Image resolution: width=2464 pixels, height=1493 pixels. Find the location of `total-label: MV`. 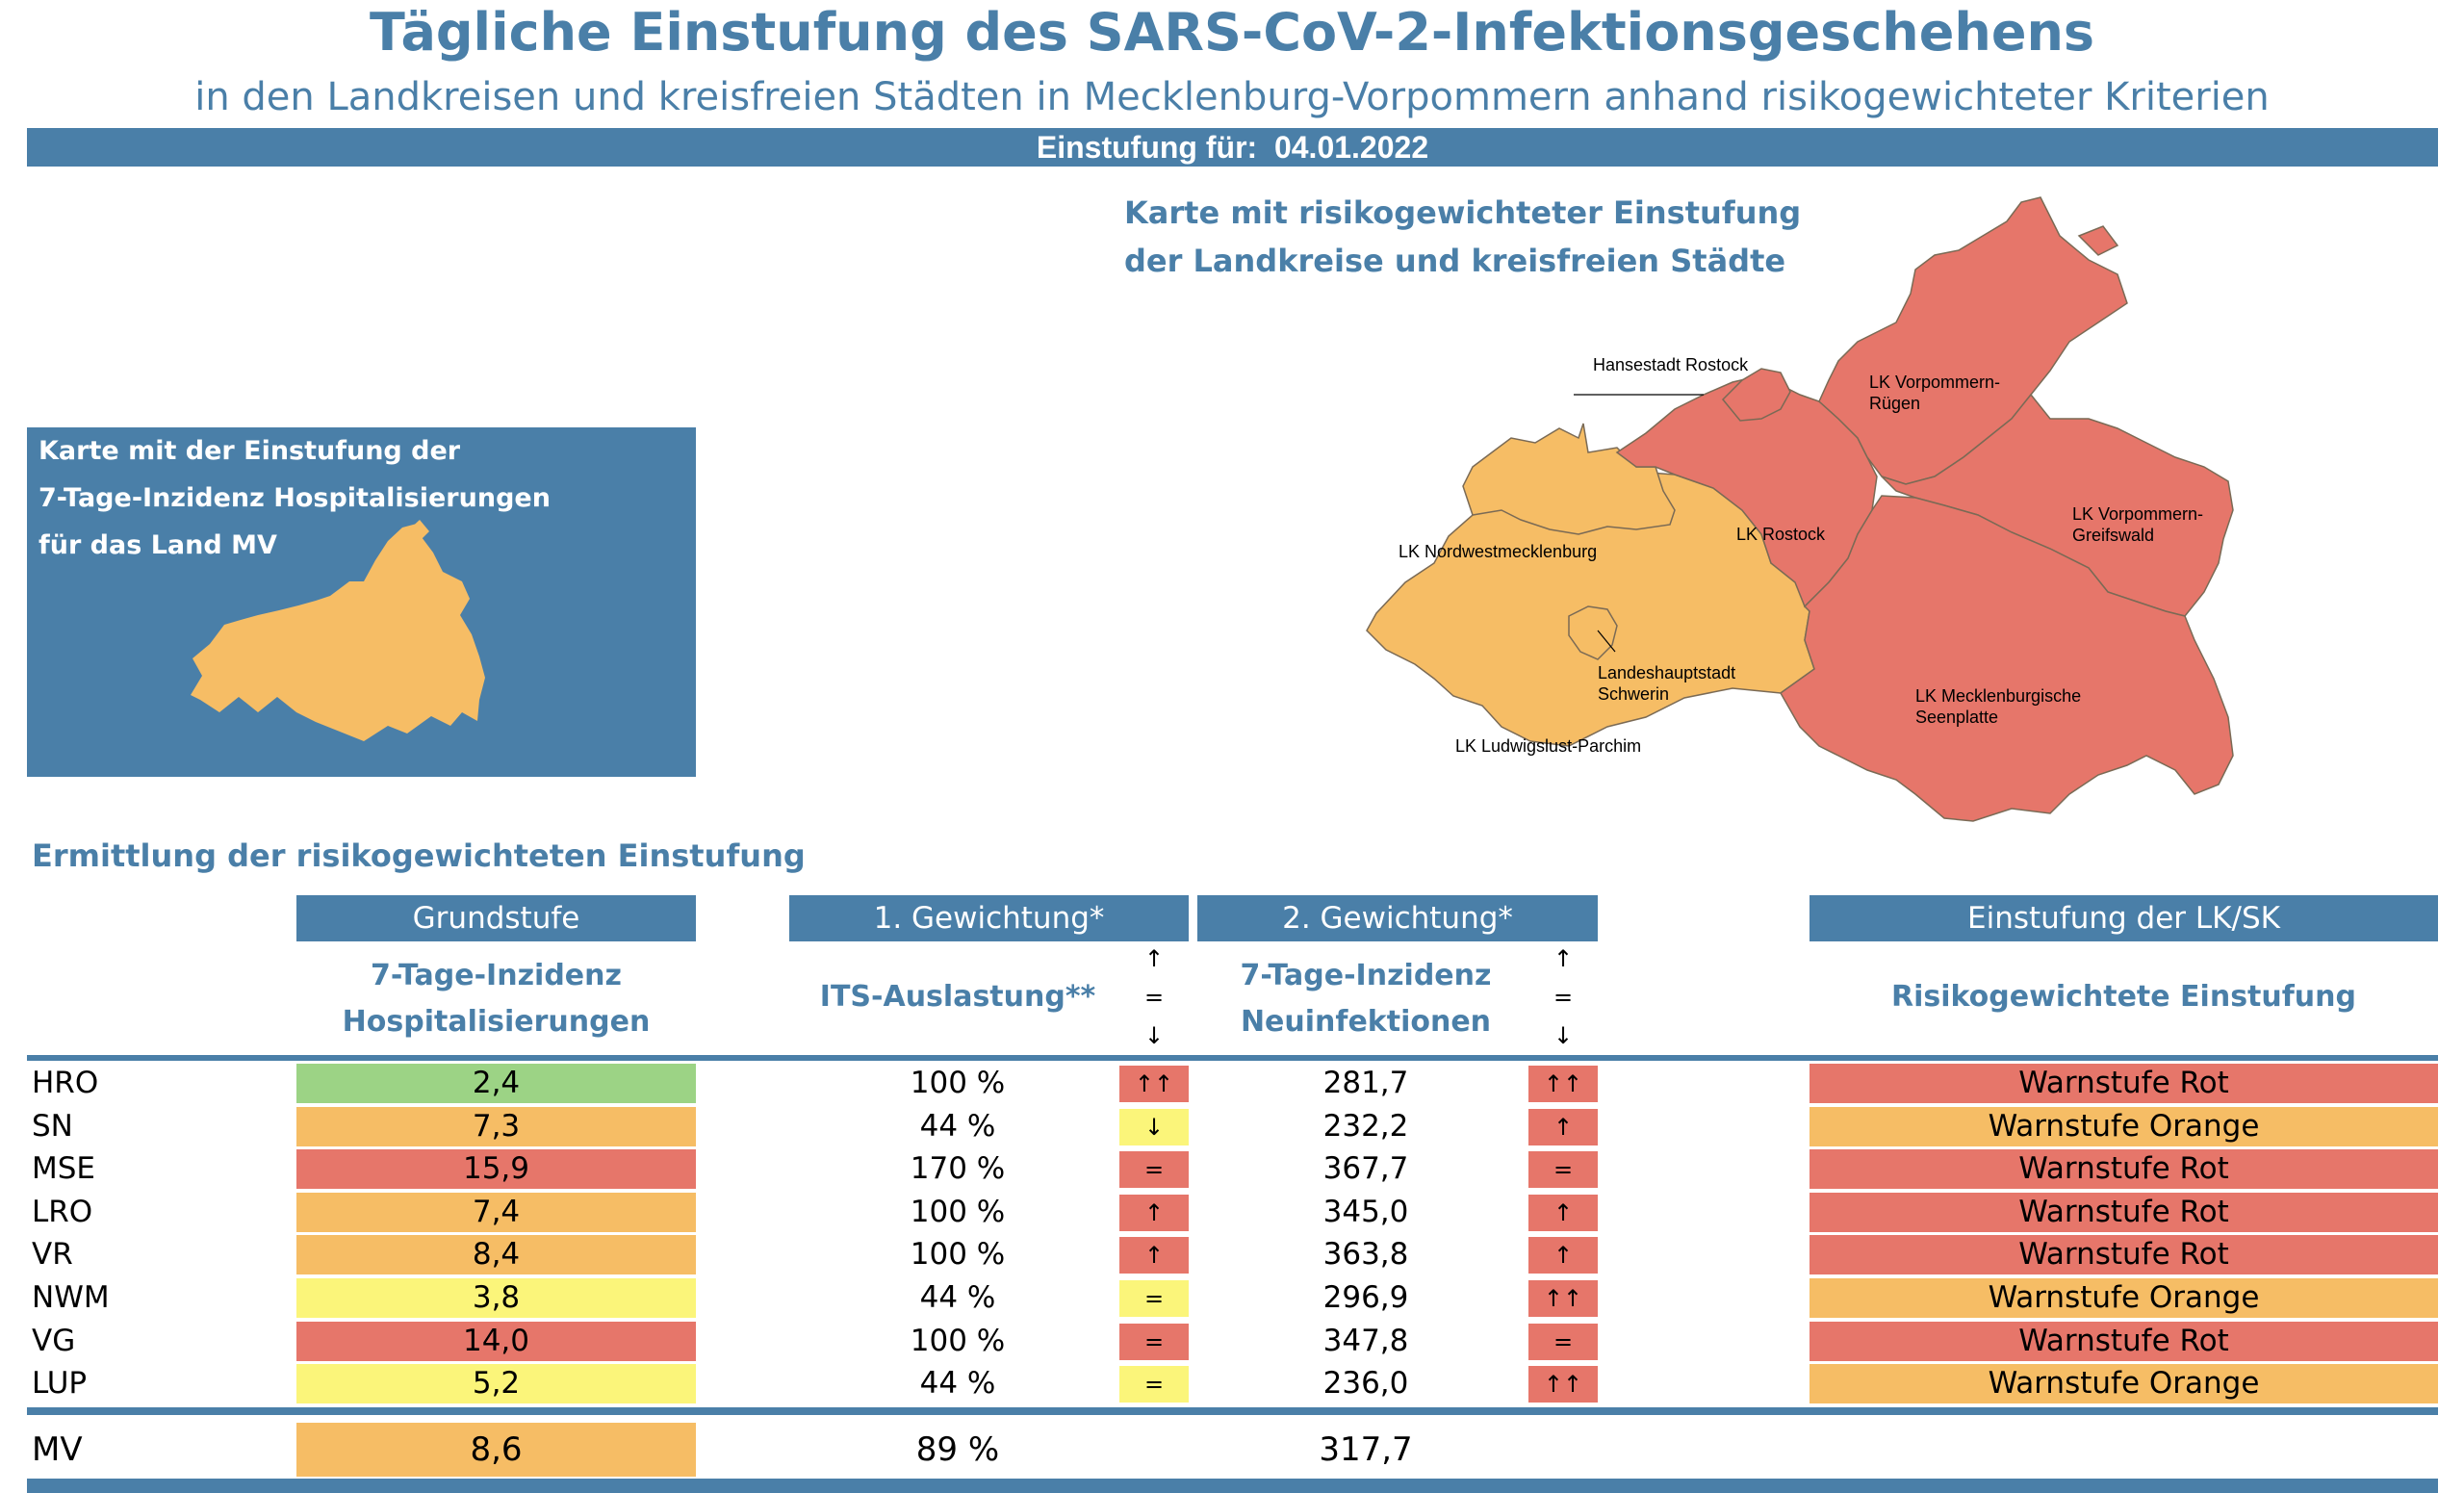

total-label: MV is located at coordinates (57, 1449).